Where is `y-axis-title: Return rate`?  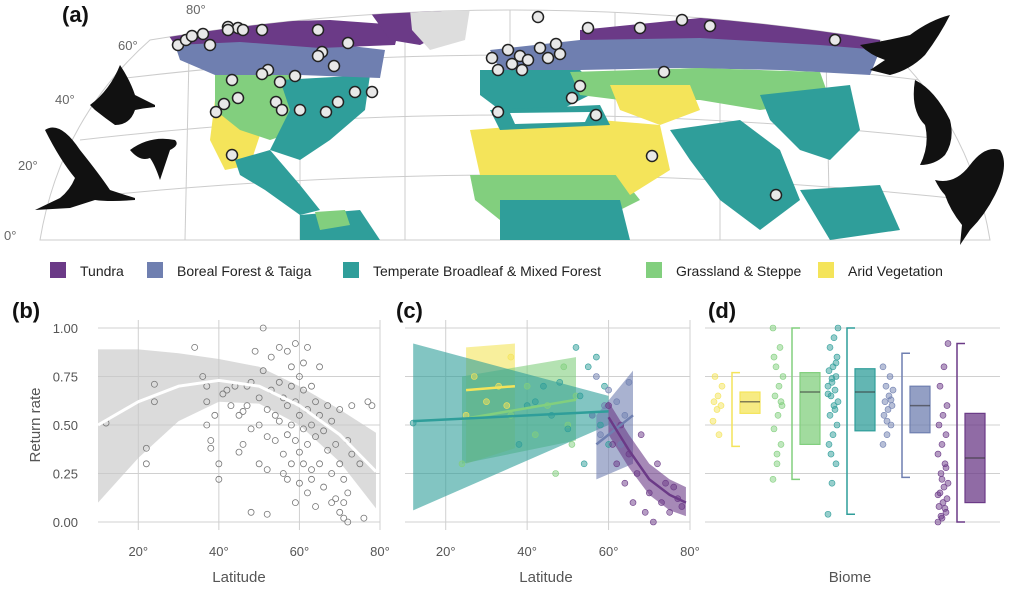 y-axis-title: Return rate is located at coordinates (35, 424).